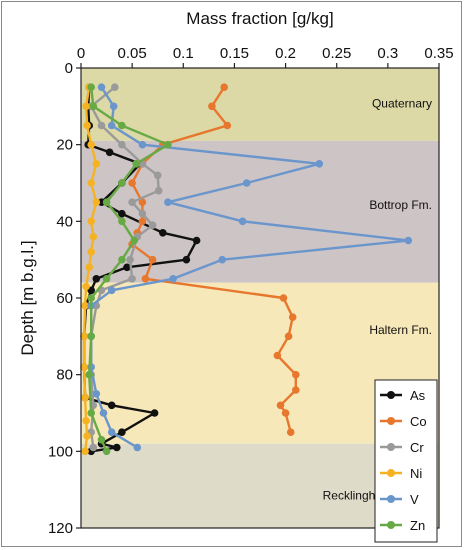  What do you see at coordinates (336, 53) in the screenshot?
I see `x-tick-label: 0.25` at bounding box center [336, 53].